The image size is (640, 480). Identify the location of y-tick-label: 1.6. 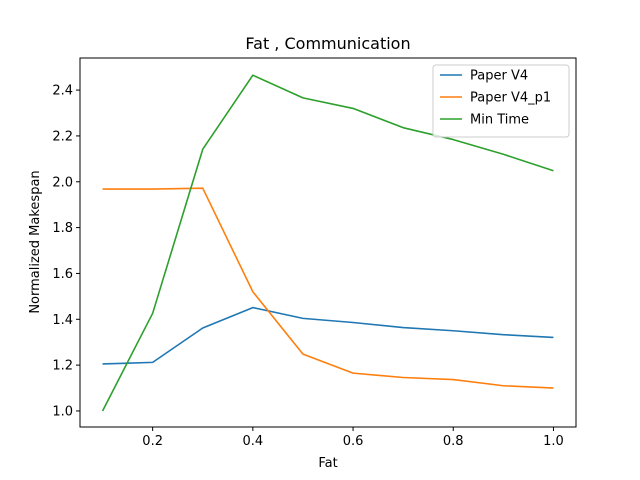
(62, 274).